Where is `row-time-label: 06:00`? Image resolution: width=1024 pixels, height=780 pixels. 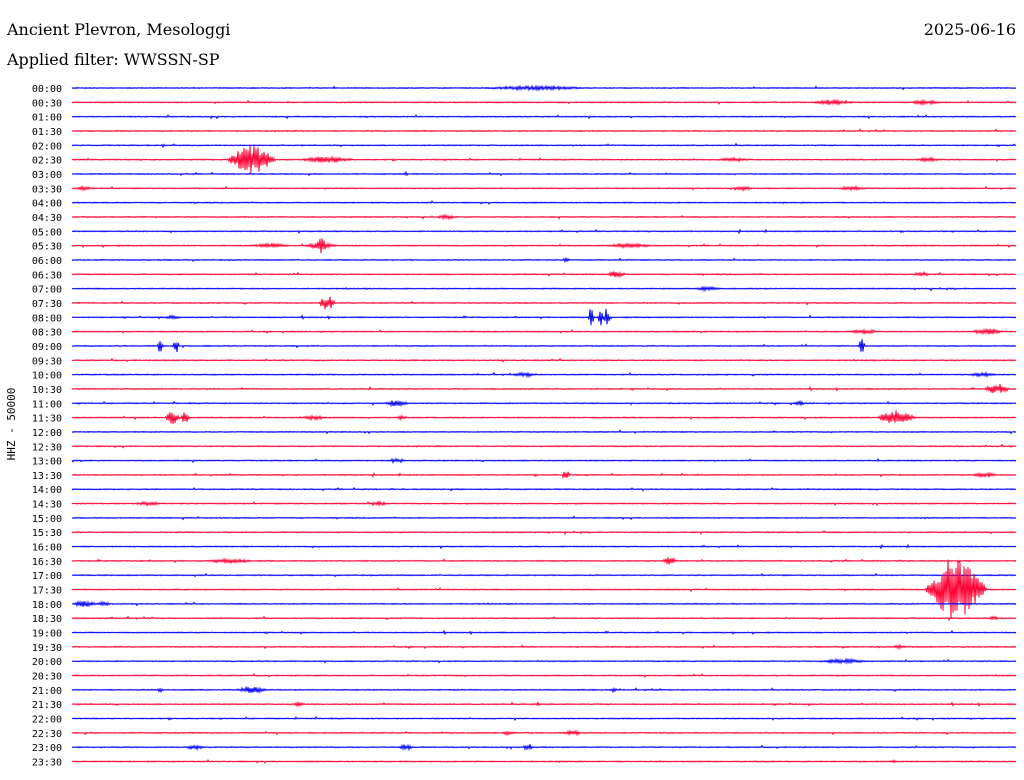 row-time-label: 06:00 is located at coordinates (47, 261).